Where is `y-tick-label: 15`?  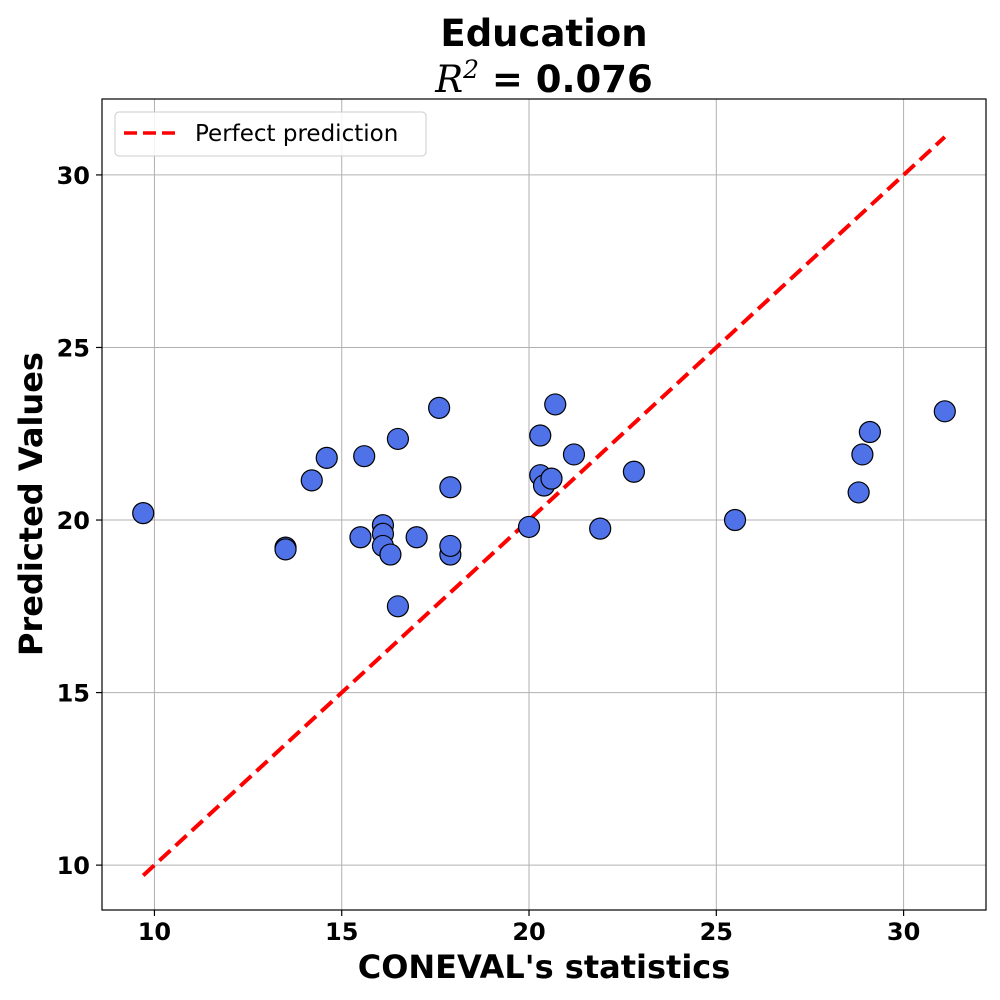 y-tick-label: 15 is located at coordinates (73, 694).